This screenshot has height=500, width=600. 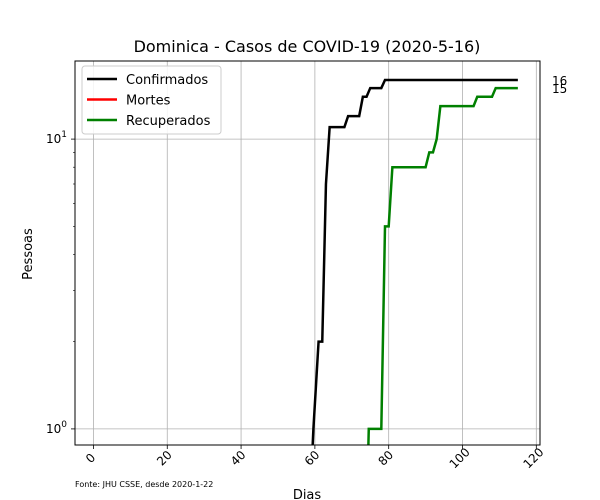 I want to click on legend-box, so click(x=151, y=100).